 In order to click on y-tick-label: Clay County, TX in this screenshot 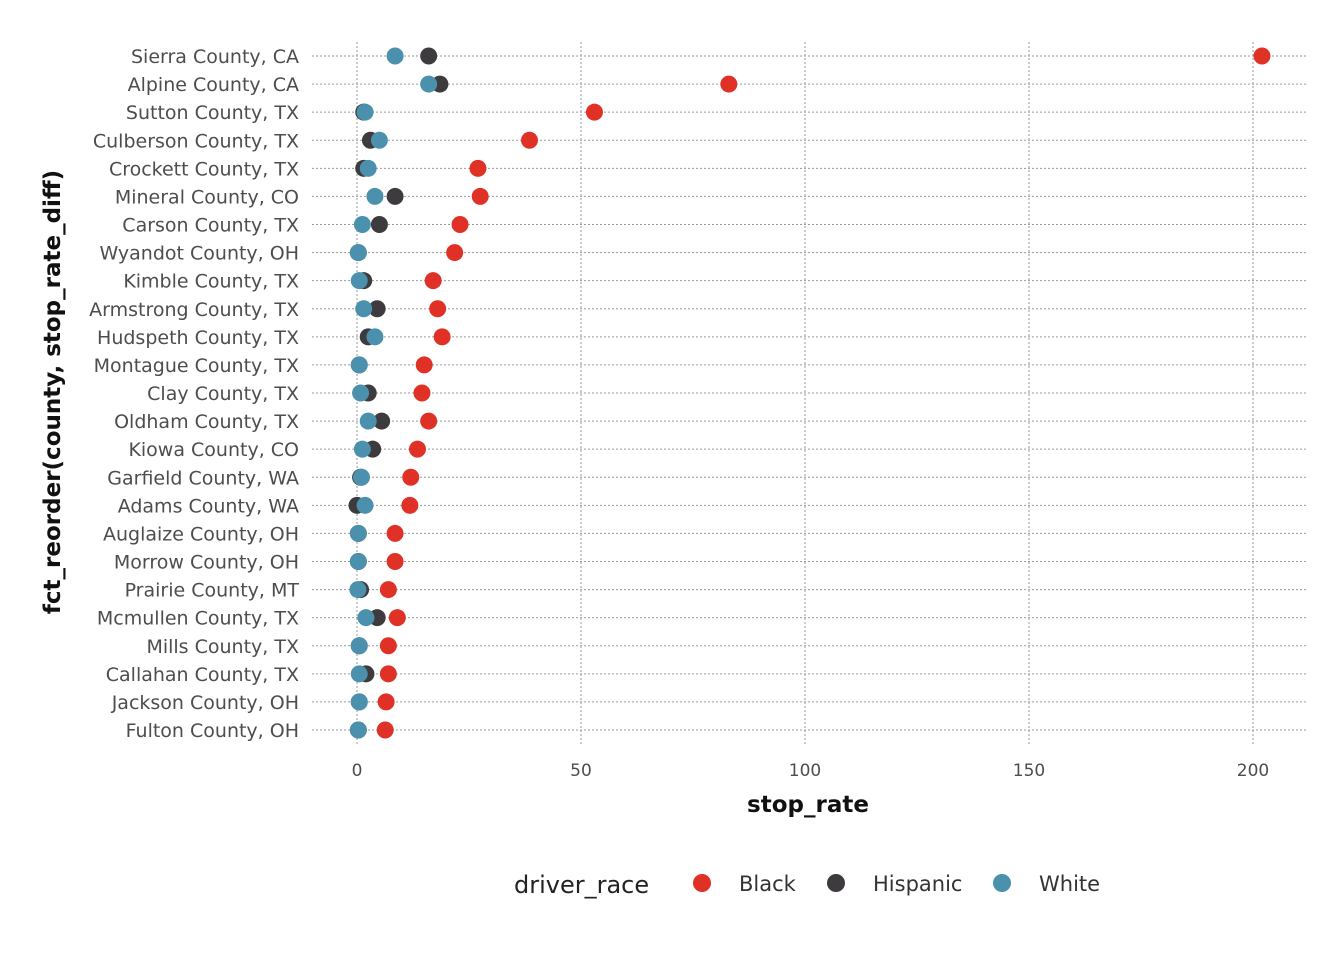, I will do `click(223, 394)`.